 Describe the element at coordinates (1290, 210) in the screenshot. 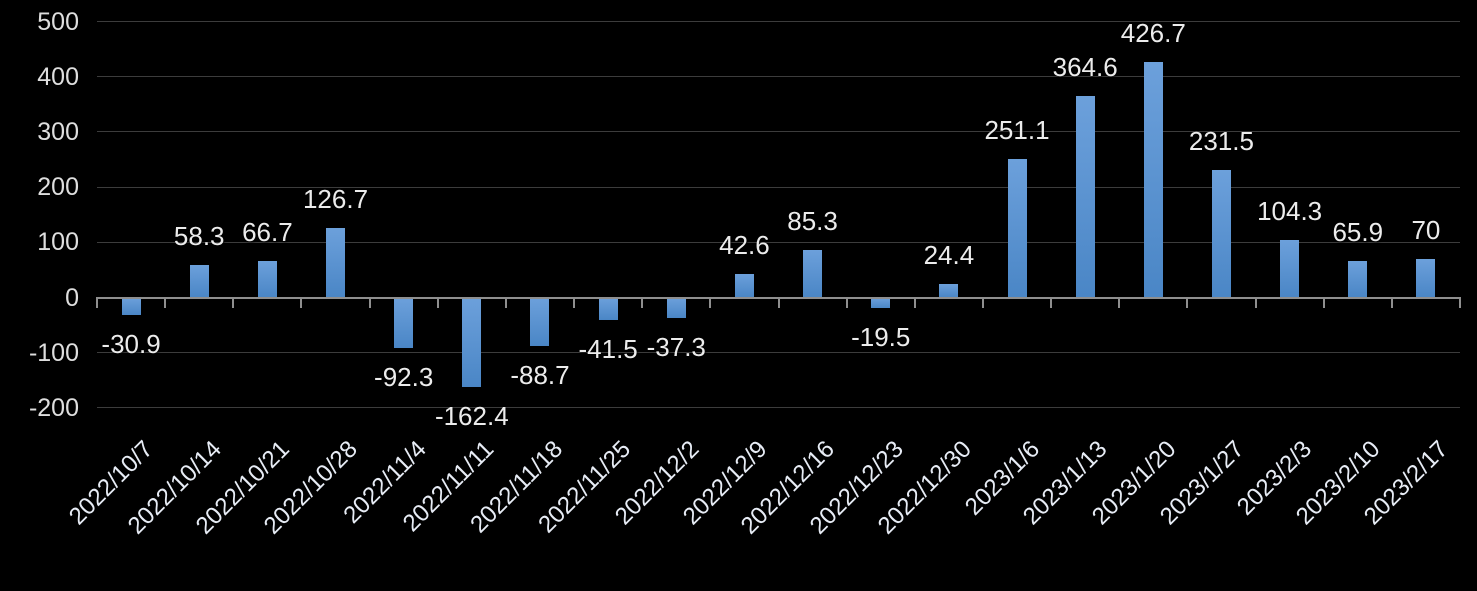

I see `data-label: 104.3` at that location.